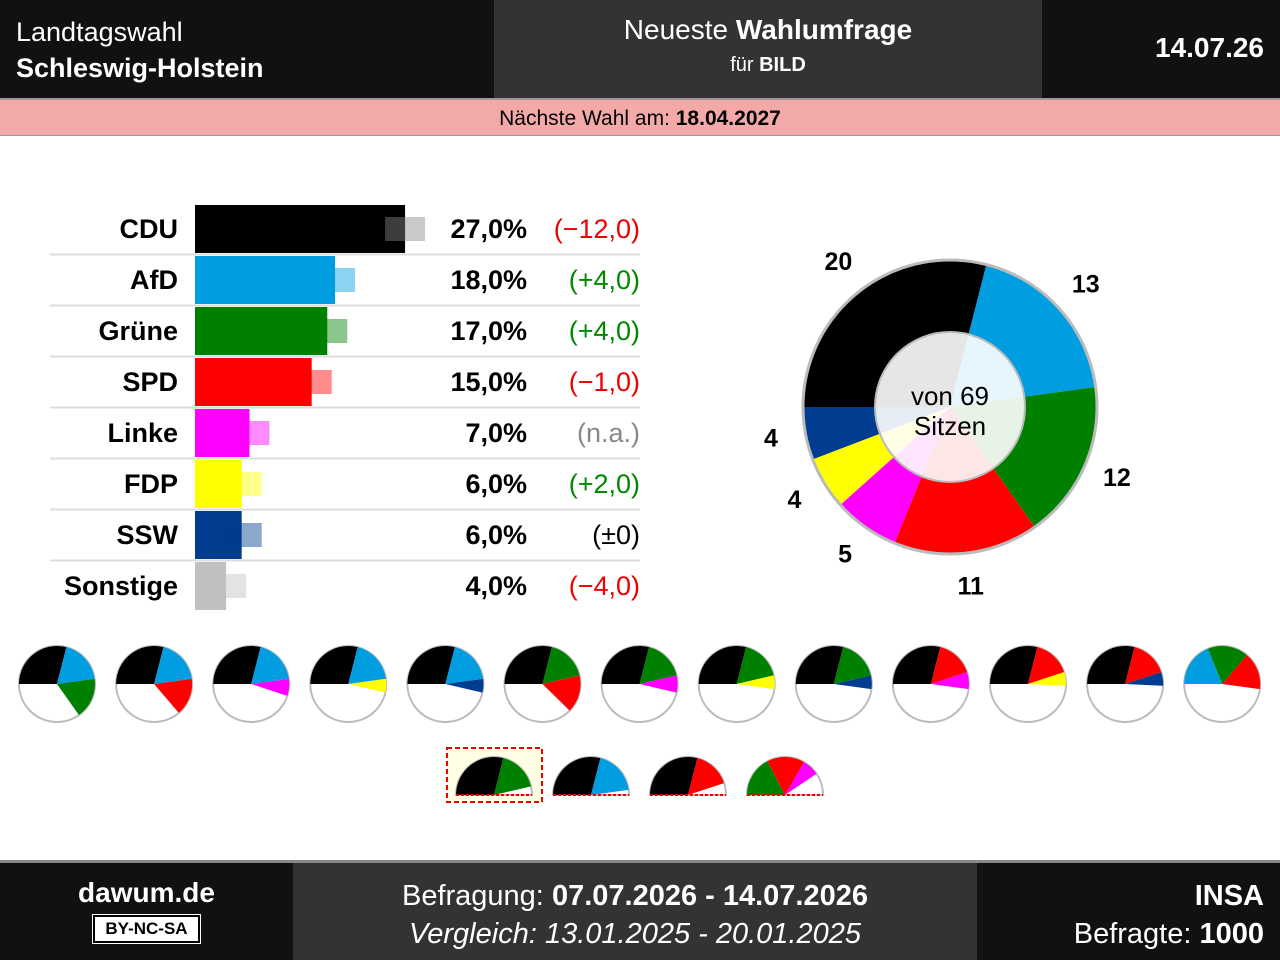 The width and height of the screenshot is (1280, 960). Describe the element at coordinates (488, 382) in the screenshot. I see `value-label: 15,0%` at that location.